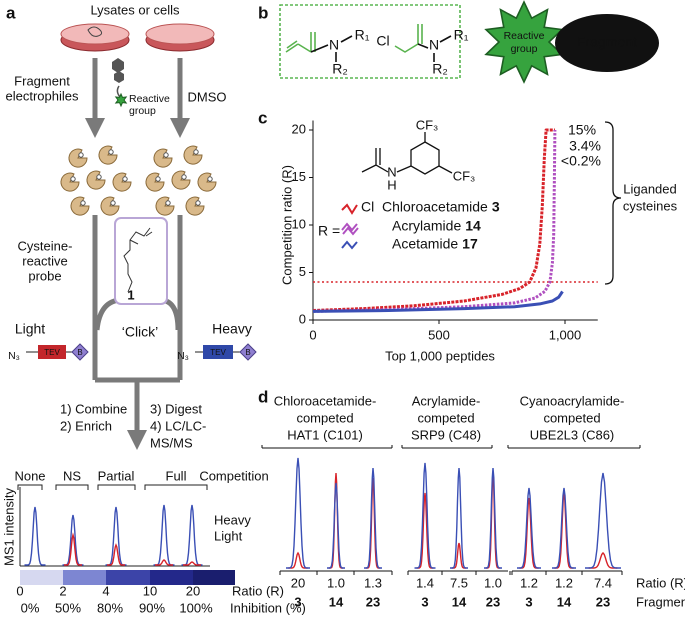  What do you see at coordinates (446, 400) in the screenshot?
I see `label: Acrylamide-` at bounding box center [446, 400].